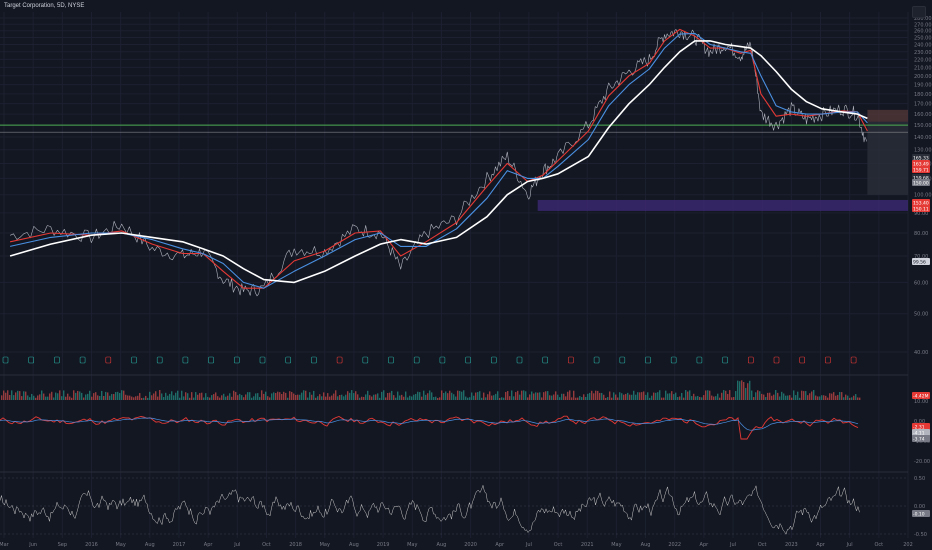 This screenshot has width=932, height=550. Describe the element at coordinates (921, 283) in the screenshot. I see `price-tick-label: 60.00` at that location.